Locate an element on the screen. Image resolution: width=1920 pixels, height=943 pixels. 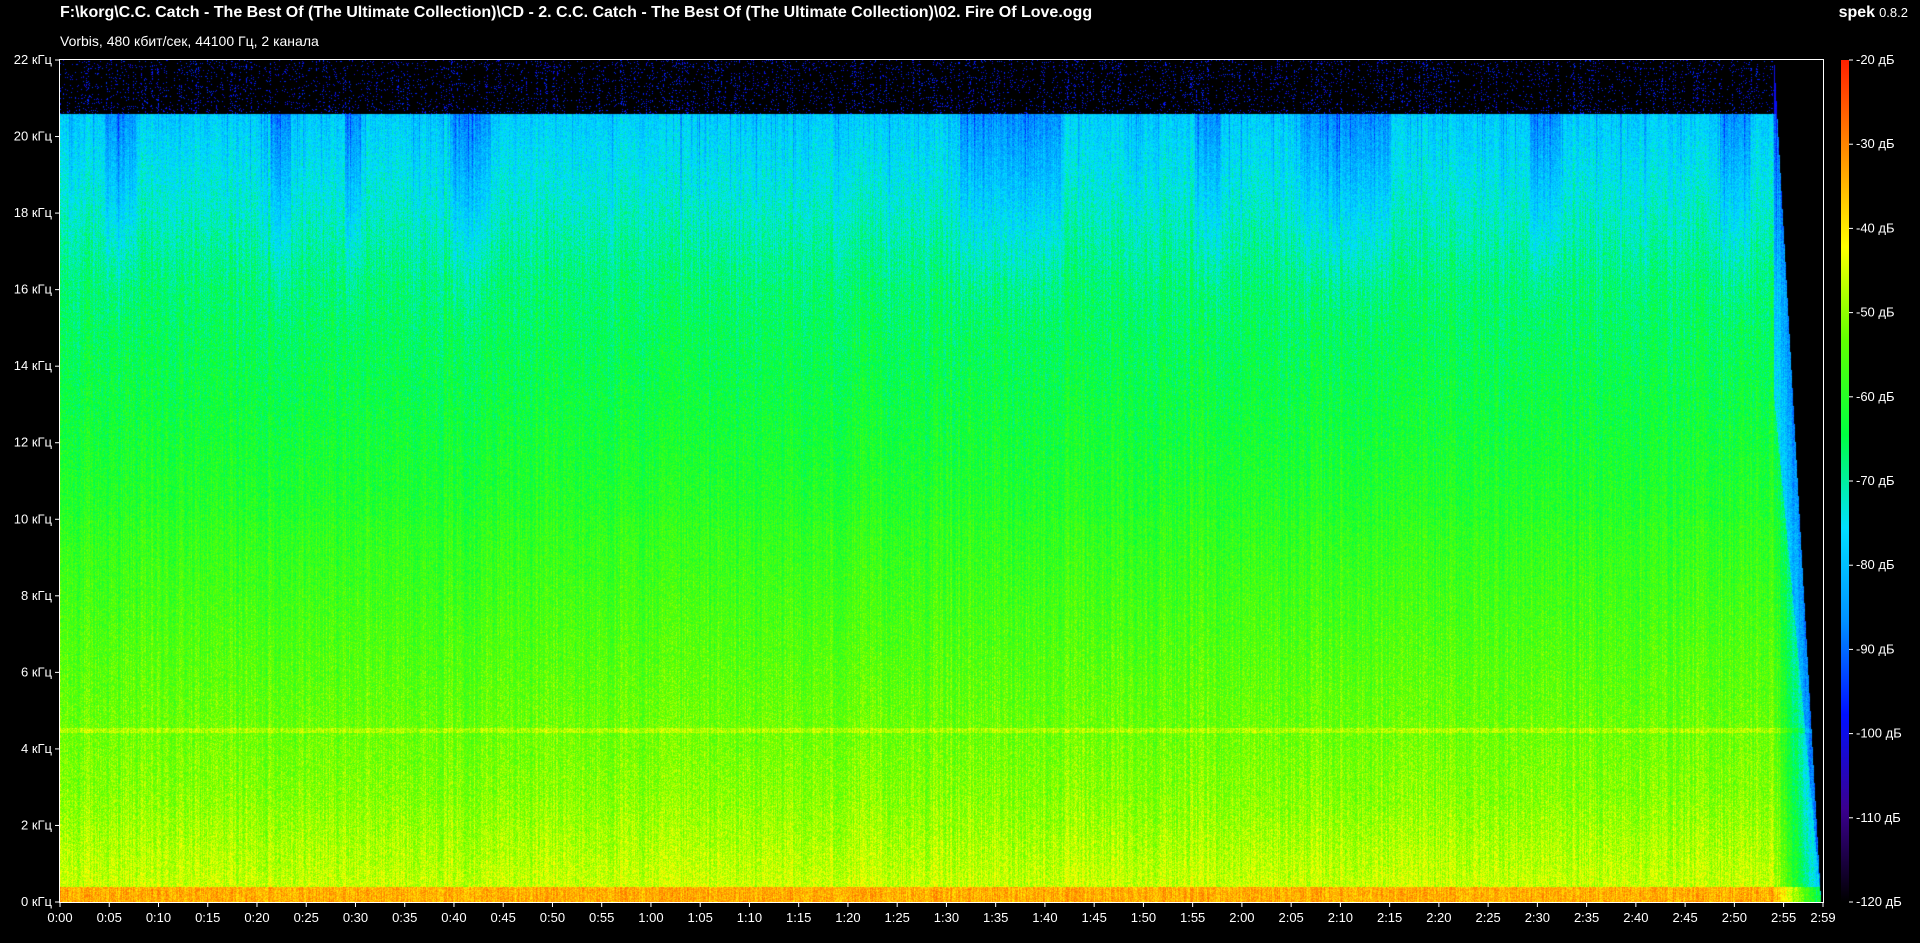
time-tick-label: 1:40 is located at coordinates (1044, 917).